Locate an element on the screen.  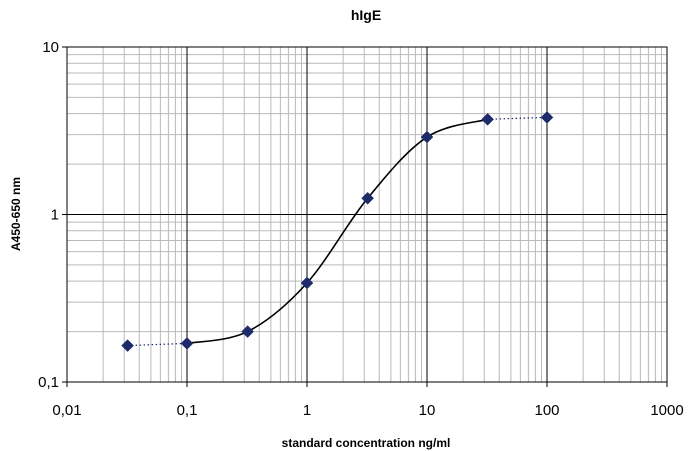
y-tick-label: 0,1 is located at coordinates (48, 382).